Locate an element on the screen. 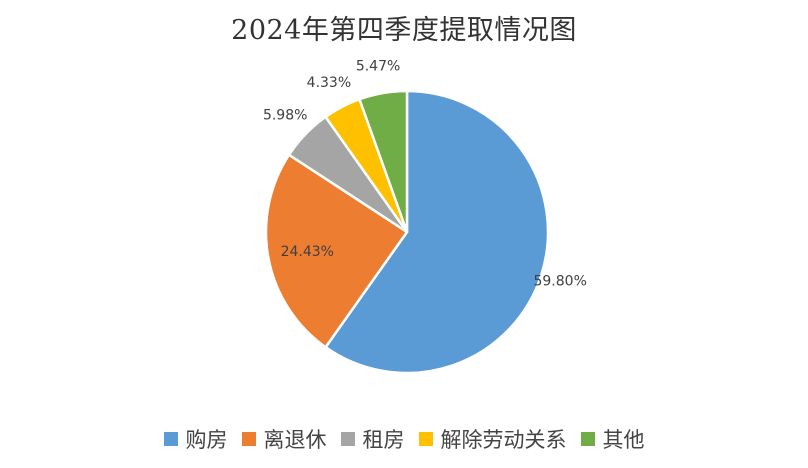 Image resolution: width=808 pixels, height=468 pixels. legend-item-2: 离退休 is located at coordinates (284, 439).